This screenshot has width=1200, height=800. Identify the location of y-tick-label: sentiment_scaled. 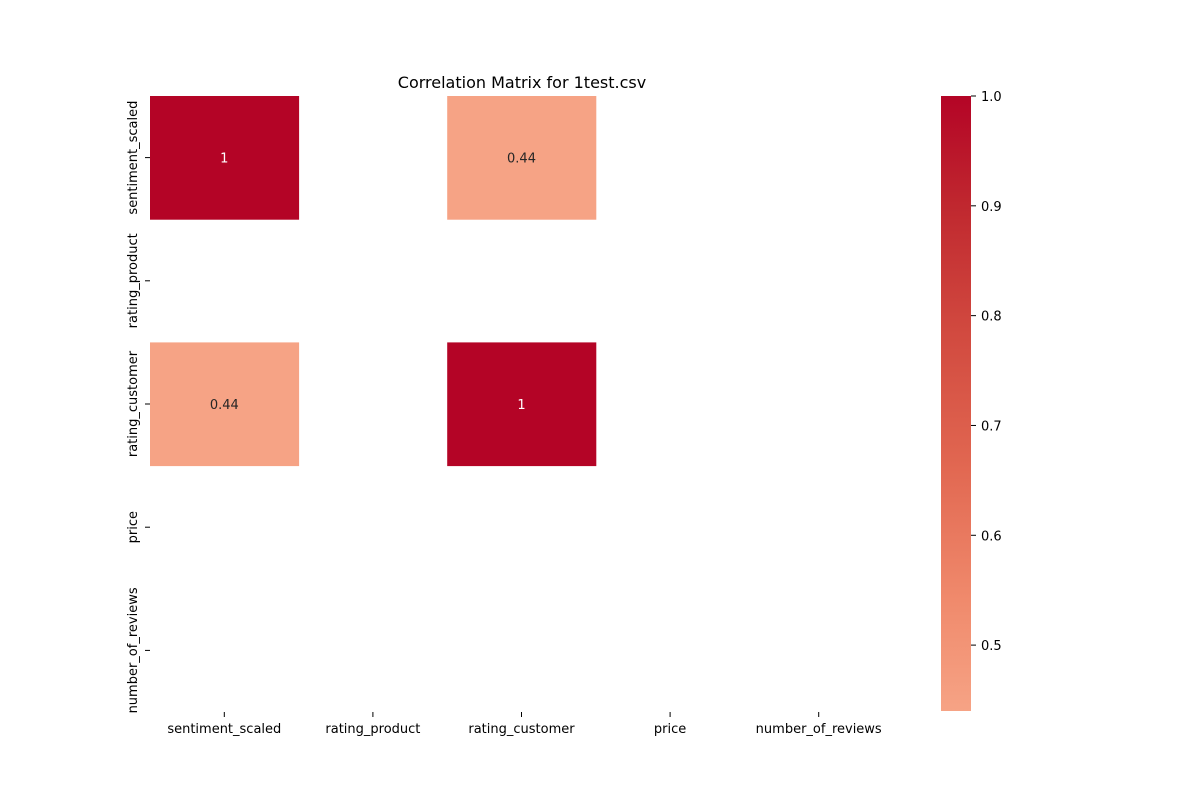
(133, 158).